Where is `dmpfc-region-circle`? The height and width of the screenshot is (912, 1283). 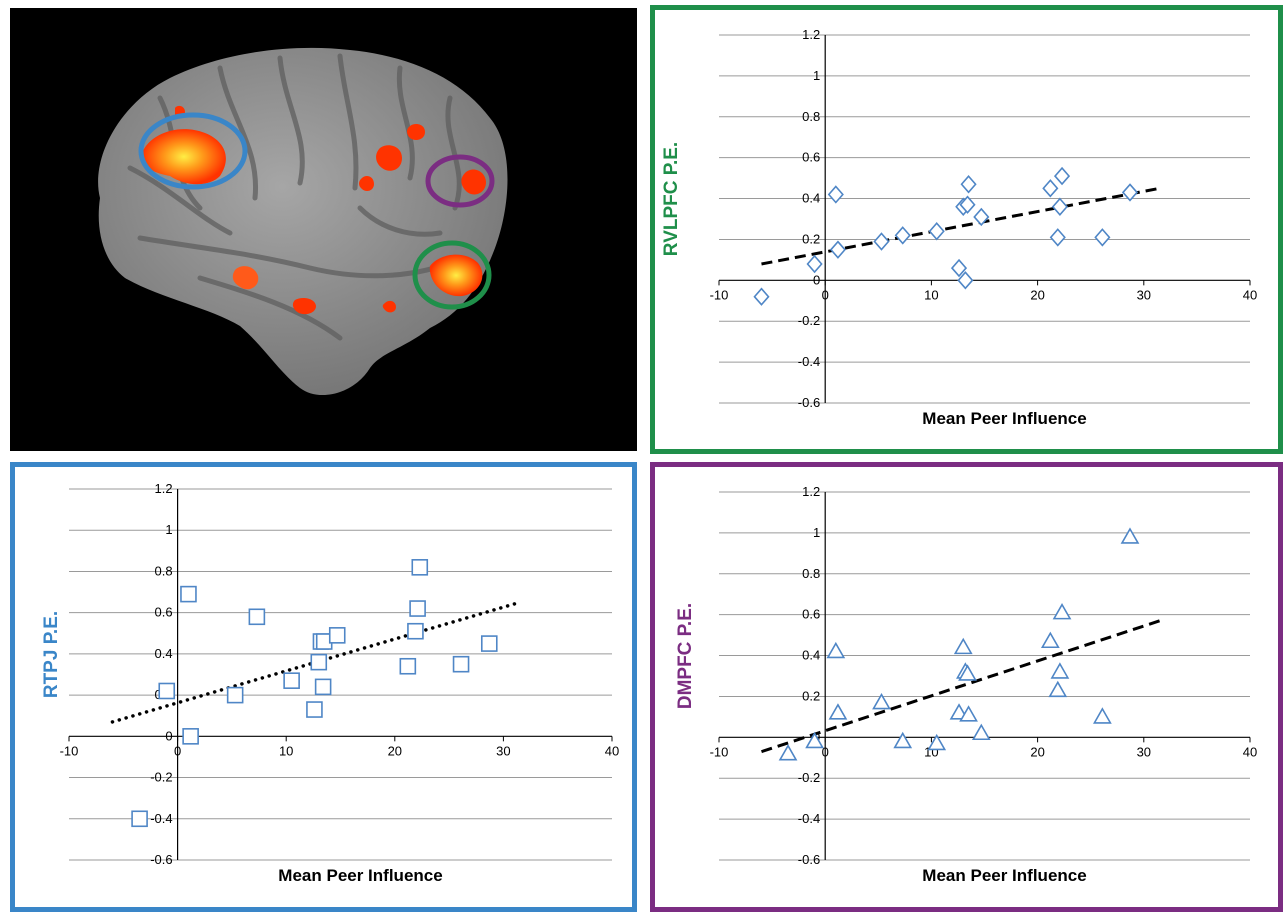
dmpfc-region-circle is located at coordinates (460, 181).